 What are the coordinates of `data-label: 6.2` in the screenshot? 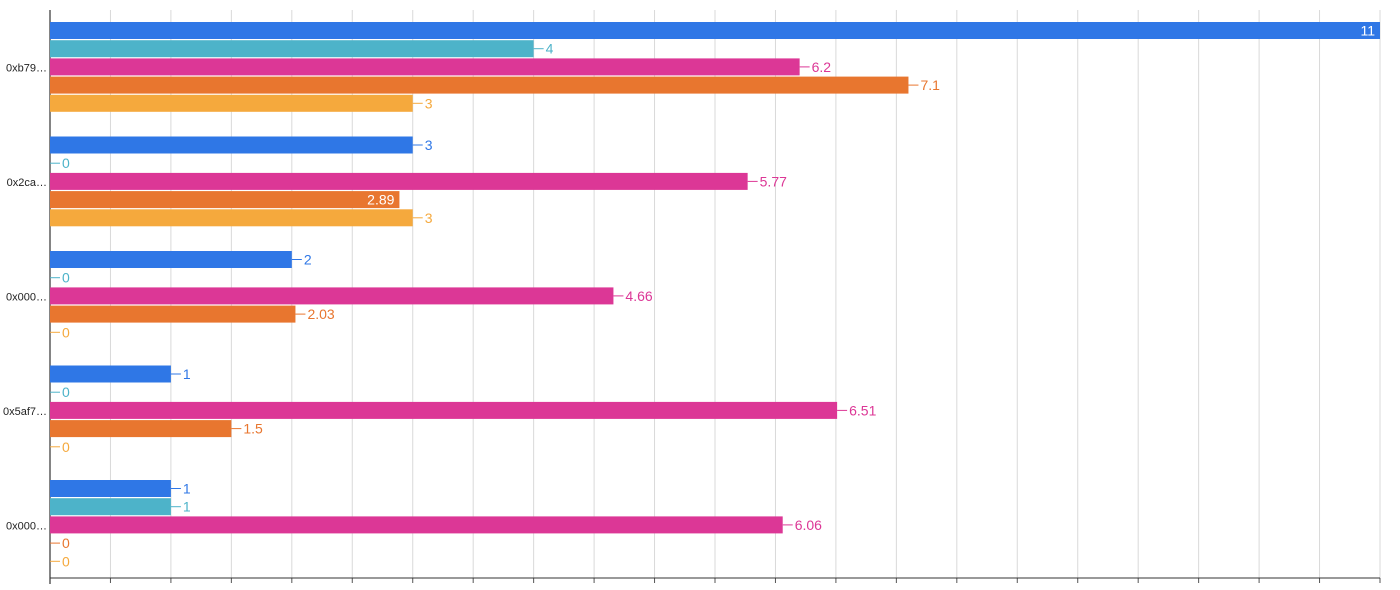 It's located at (822, 67).